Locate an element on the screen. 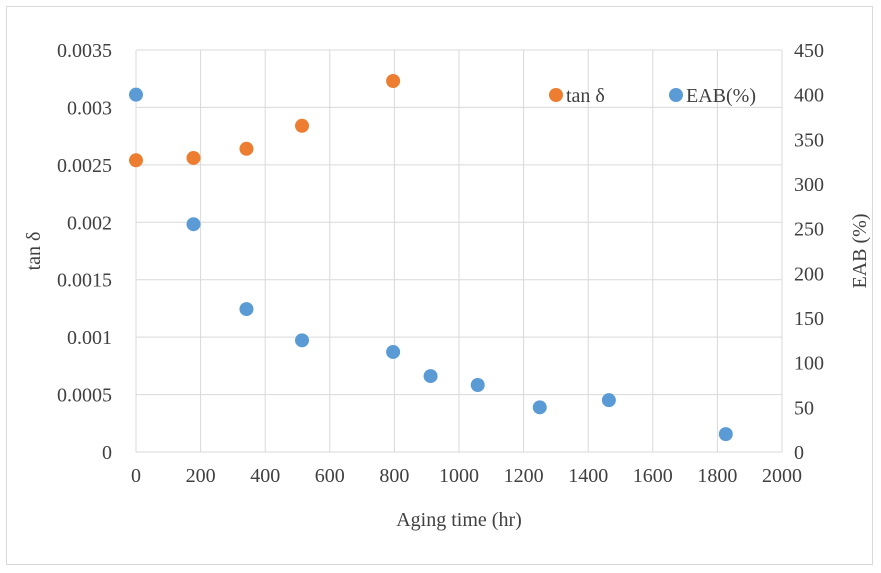 This screenshot has width=881, height=573. y-axis-left-title: tan δ is located at coordinates (34, 251).